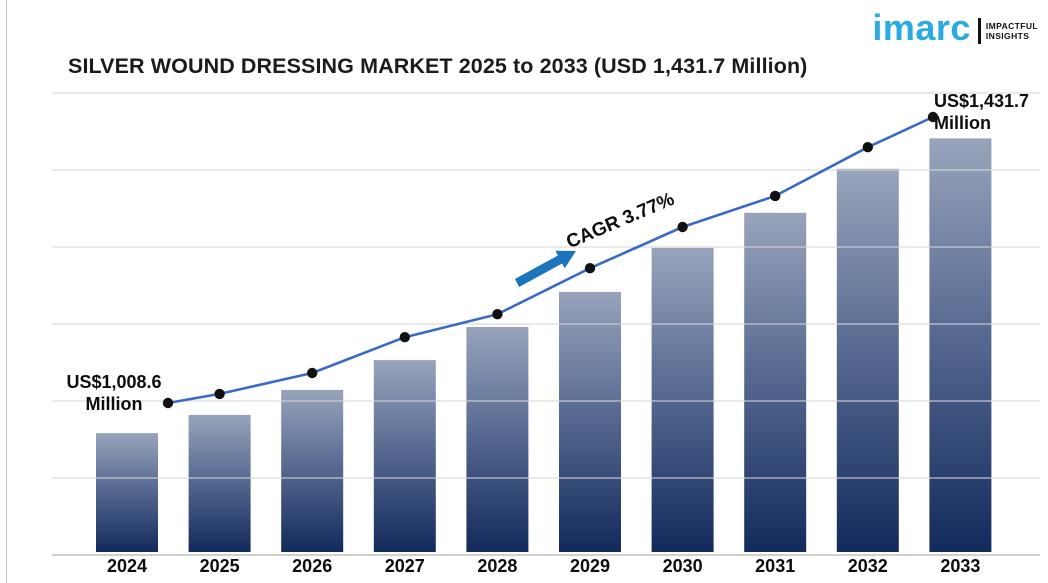  Describe the element at coordinates (683, 566) in the screenshot. I see `x-axis-label-2030: 2030` at that location.